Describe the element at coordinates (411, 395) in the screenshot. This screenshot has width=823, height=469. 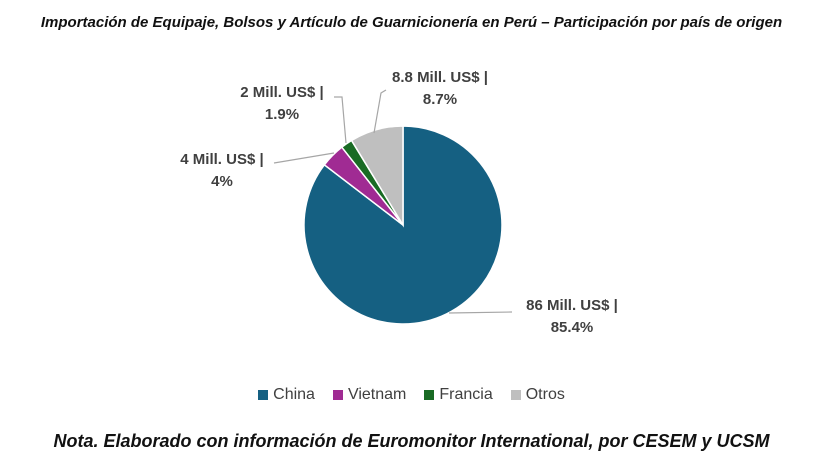
I see `legend: China Vietnam Francia Otros` at that location.